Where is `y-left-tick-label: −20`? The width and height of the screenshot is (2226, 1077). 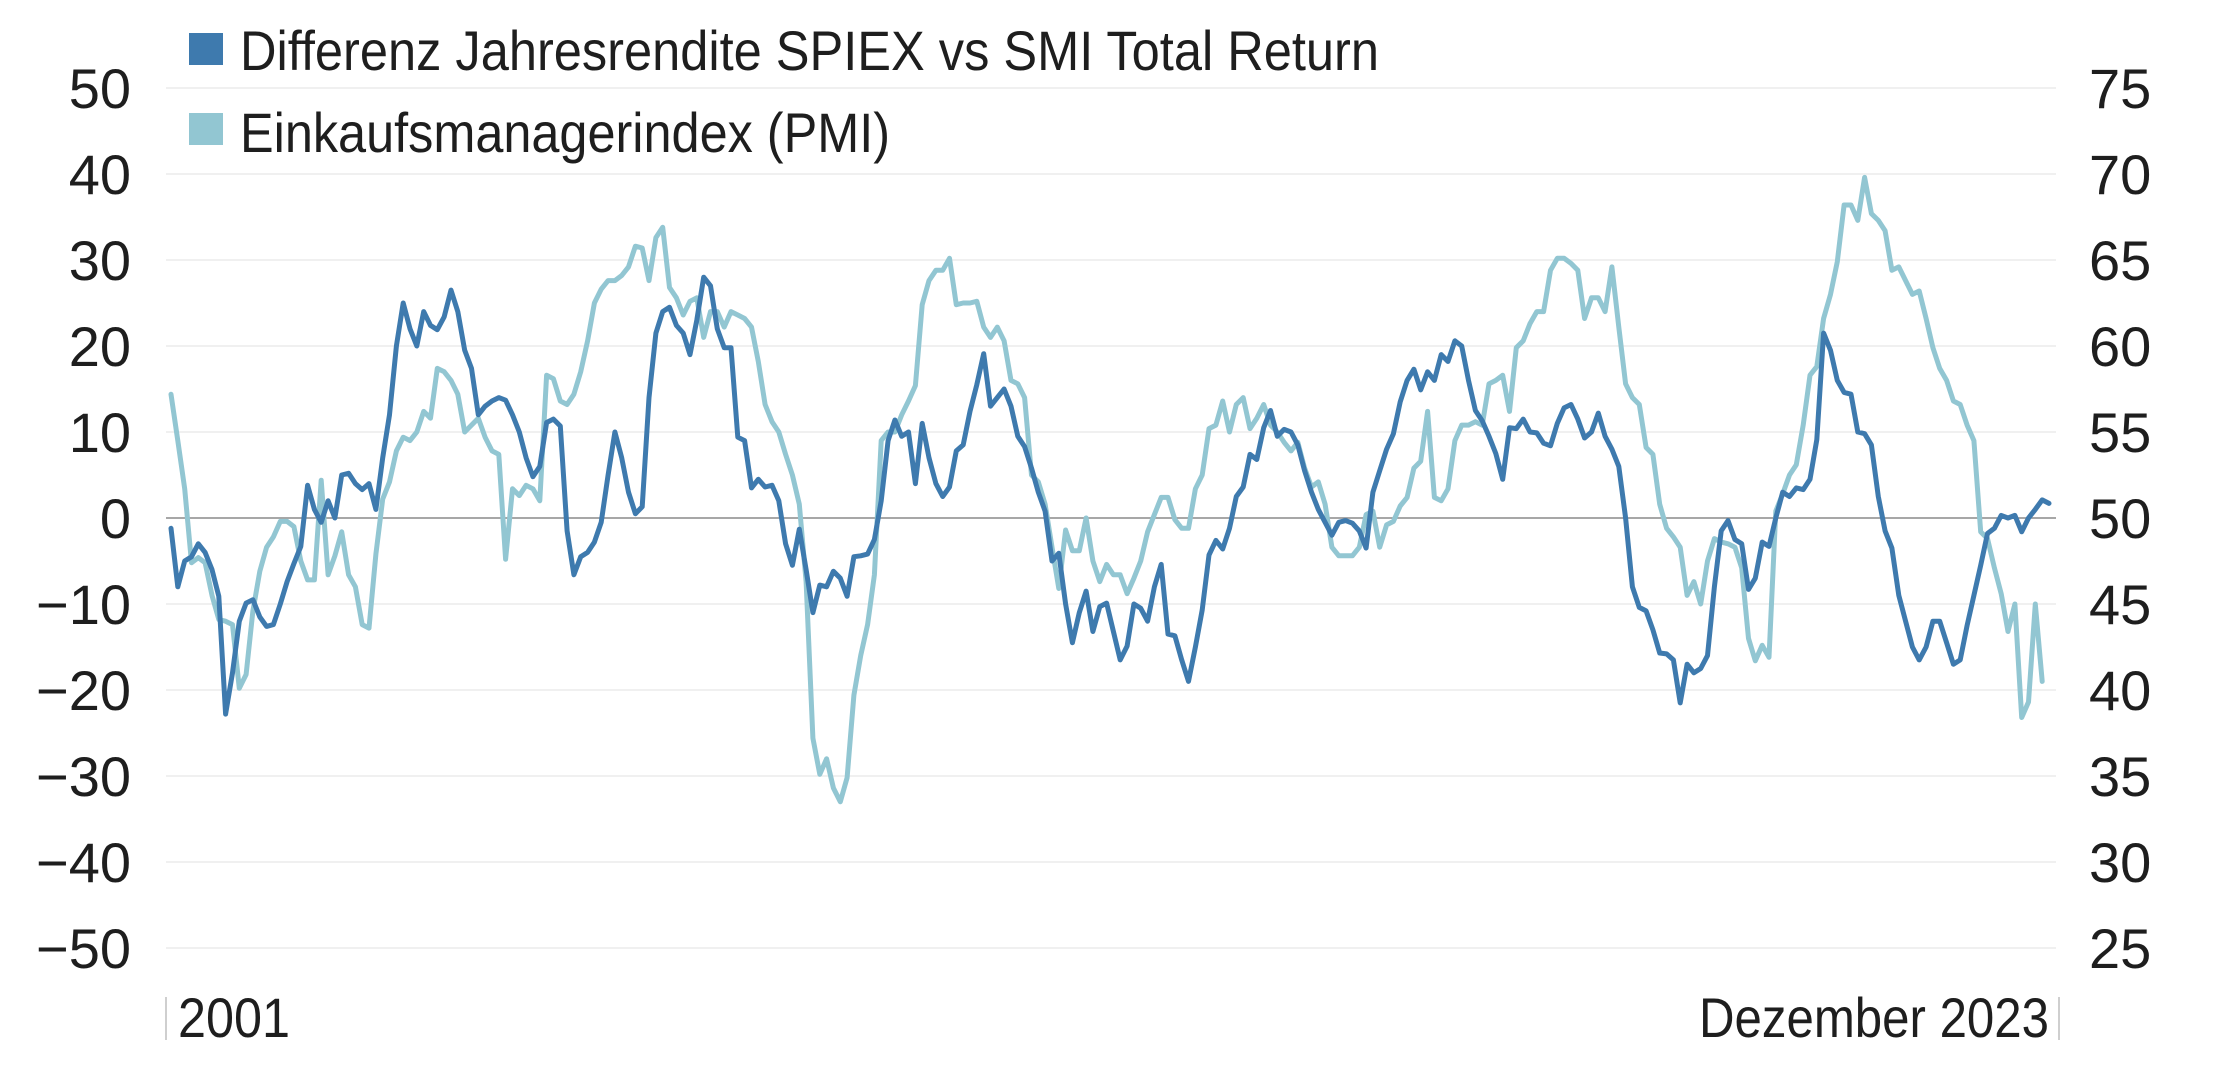 y-left-tick-label: −20 is located at coordinates (83, 690).